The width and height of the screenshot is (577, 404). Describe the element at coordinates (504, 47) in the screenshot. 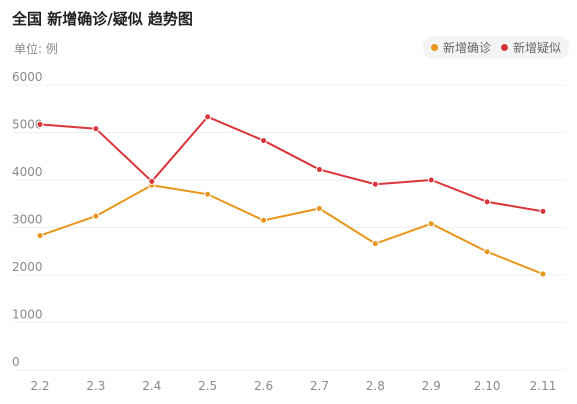

I see `legend-marker-suspected` at that location.